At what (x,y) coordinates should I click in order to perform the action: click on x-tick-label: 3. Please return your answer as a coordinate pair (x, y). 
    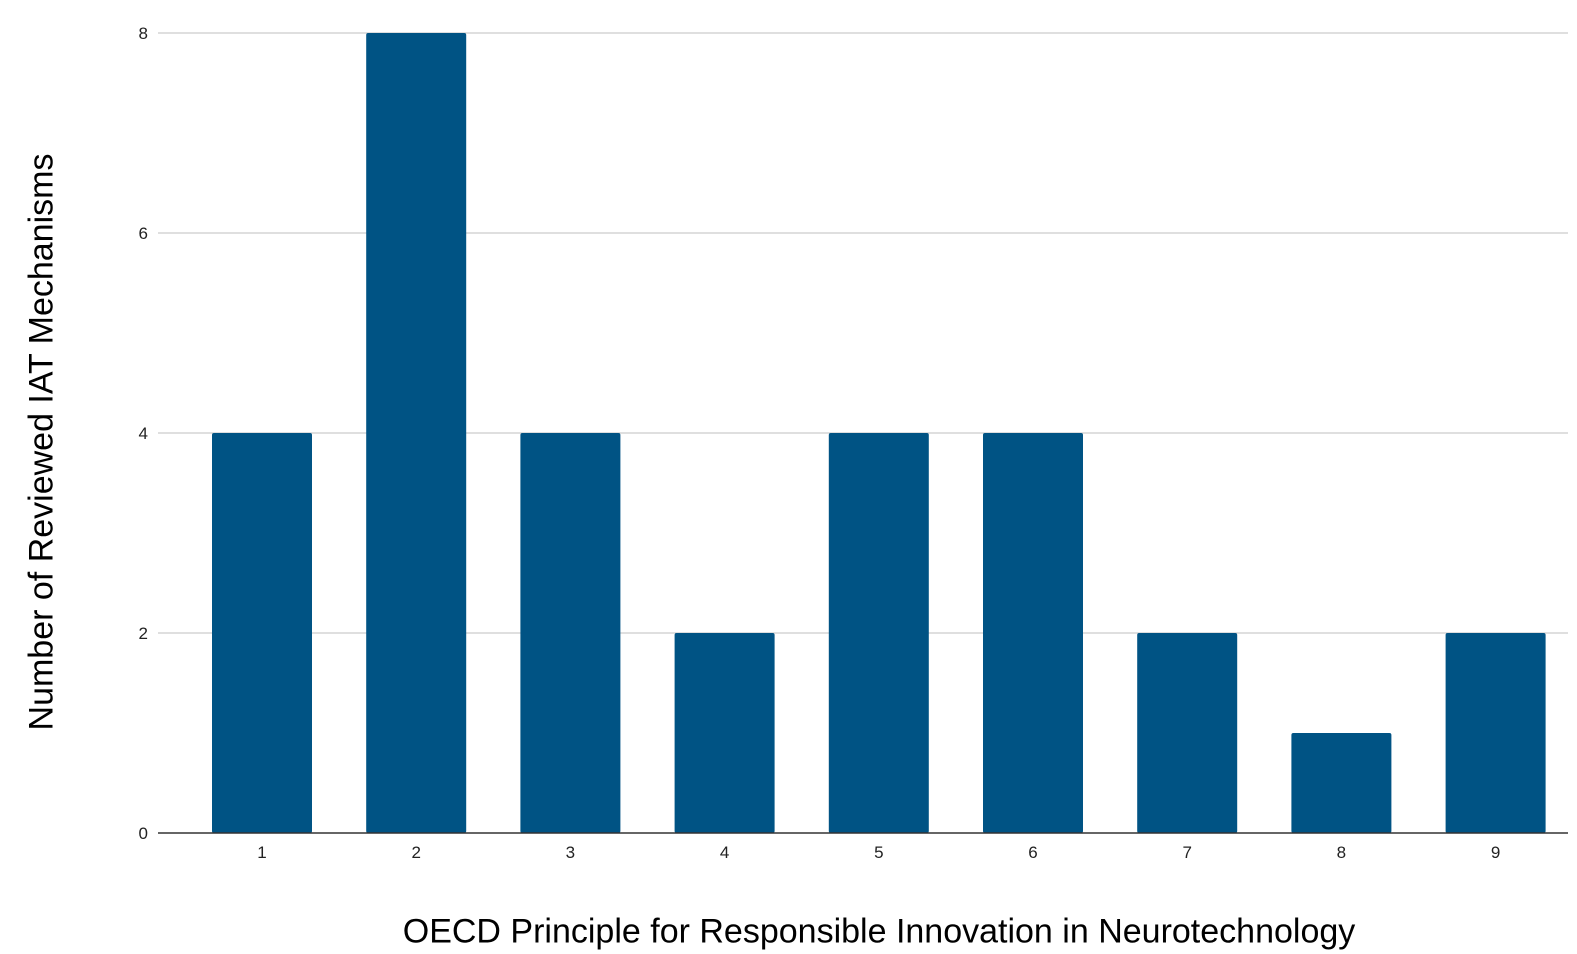
    Looking at the image, I should click on (570, 852).